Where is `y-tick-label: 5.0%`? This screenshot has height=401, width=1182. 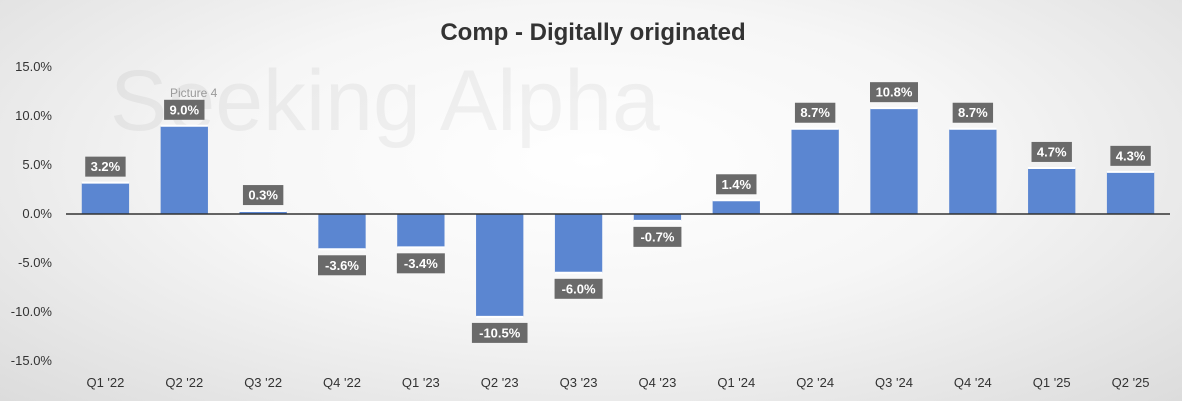
y-tick-label: 5.0% is located at coordinates (37, 164).